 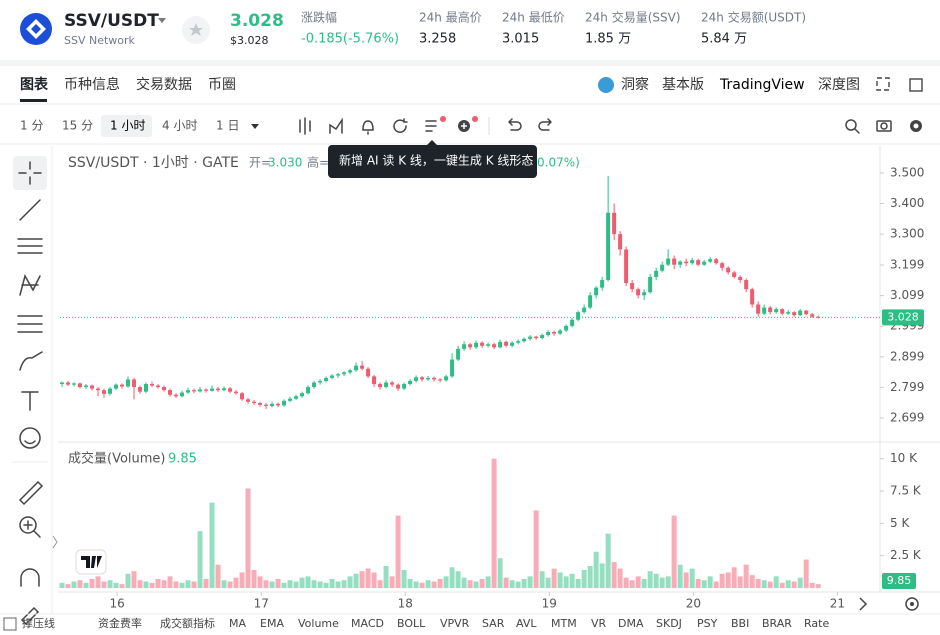 I want to click on indicator-menu-icon, so click(x=10, y=624).